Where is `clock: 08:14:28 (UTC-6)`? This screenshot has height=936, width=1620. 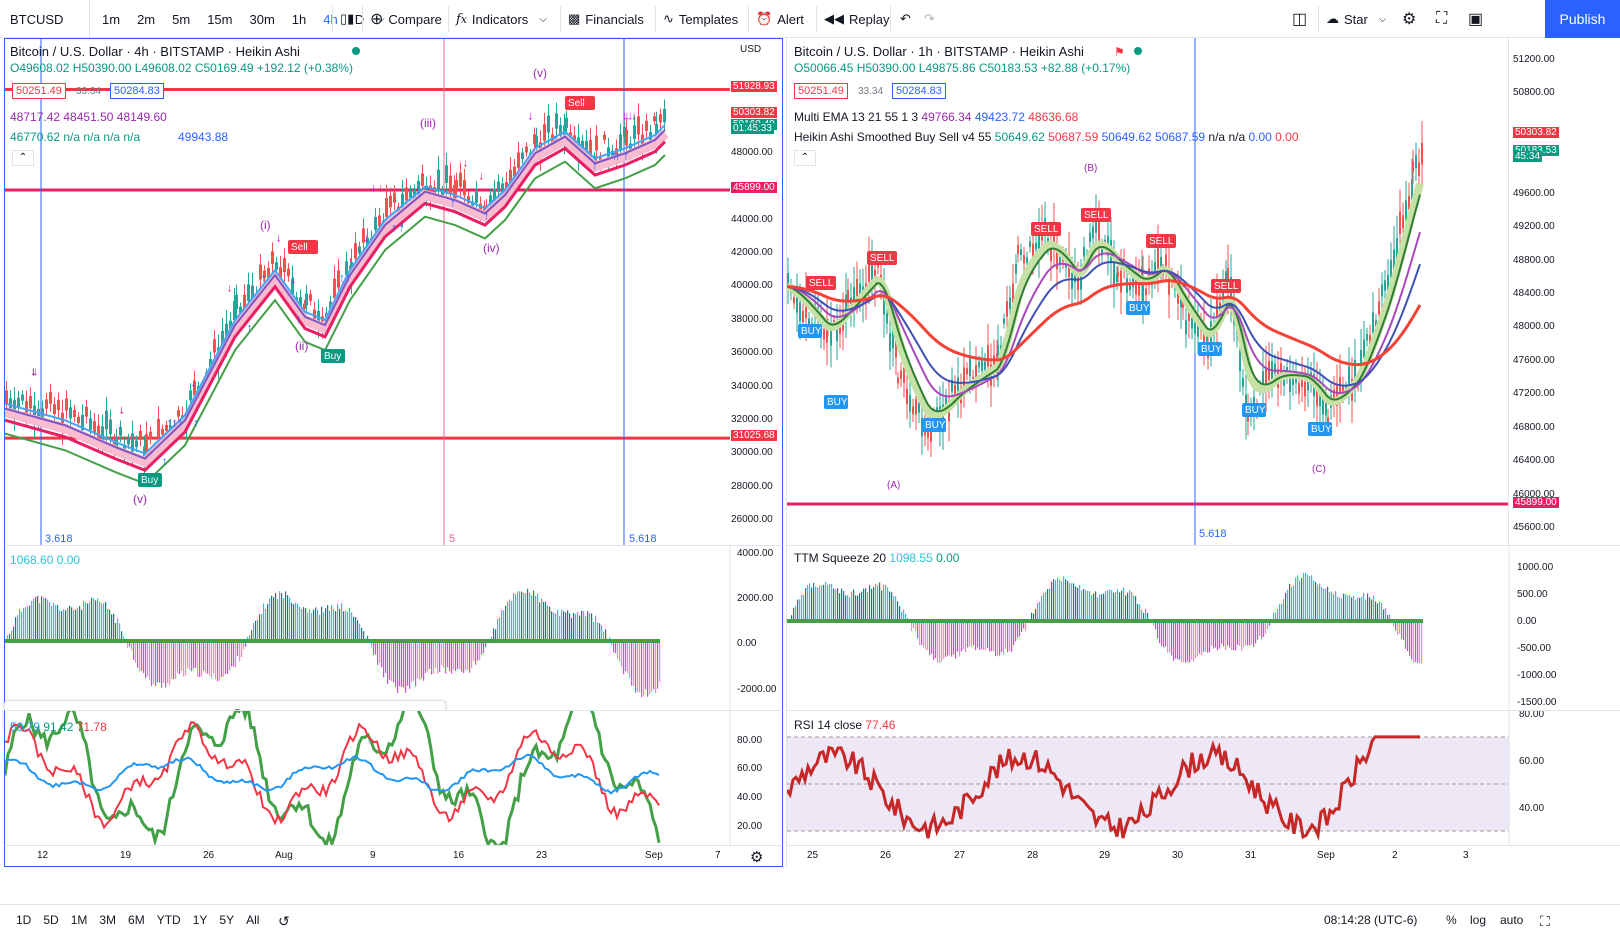 clock: 08:14:28 (UTC-6) is located at coordinates (1371, 920).